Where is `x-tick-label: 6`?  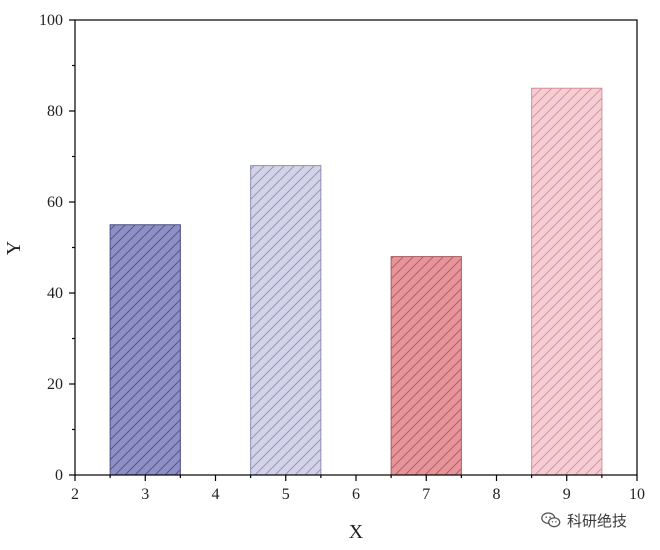
x-tick-label: 6 is located at coordinates (356, 494).